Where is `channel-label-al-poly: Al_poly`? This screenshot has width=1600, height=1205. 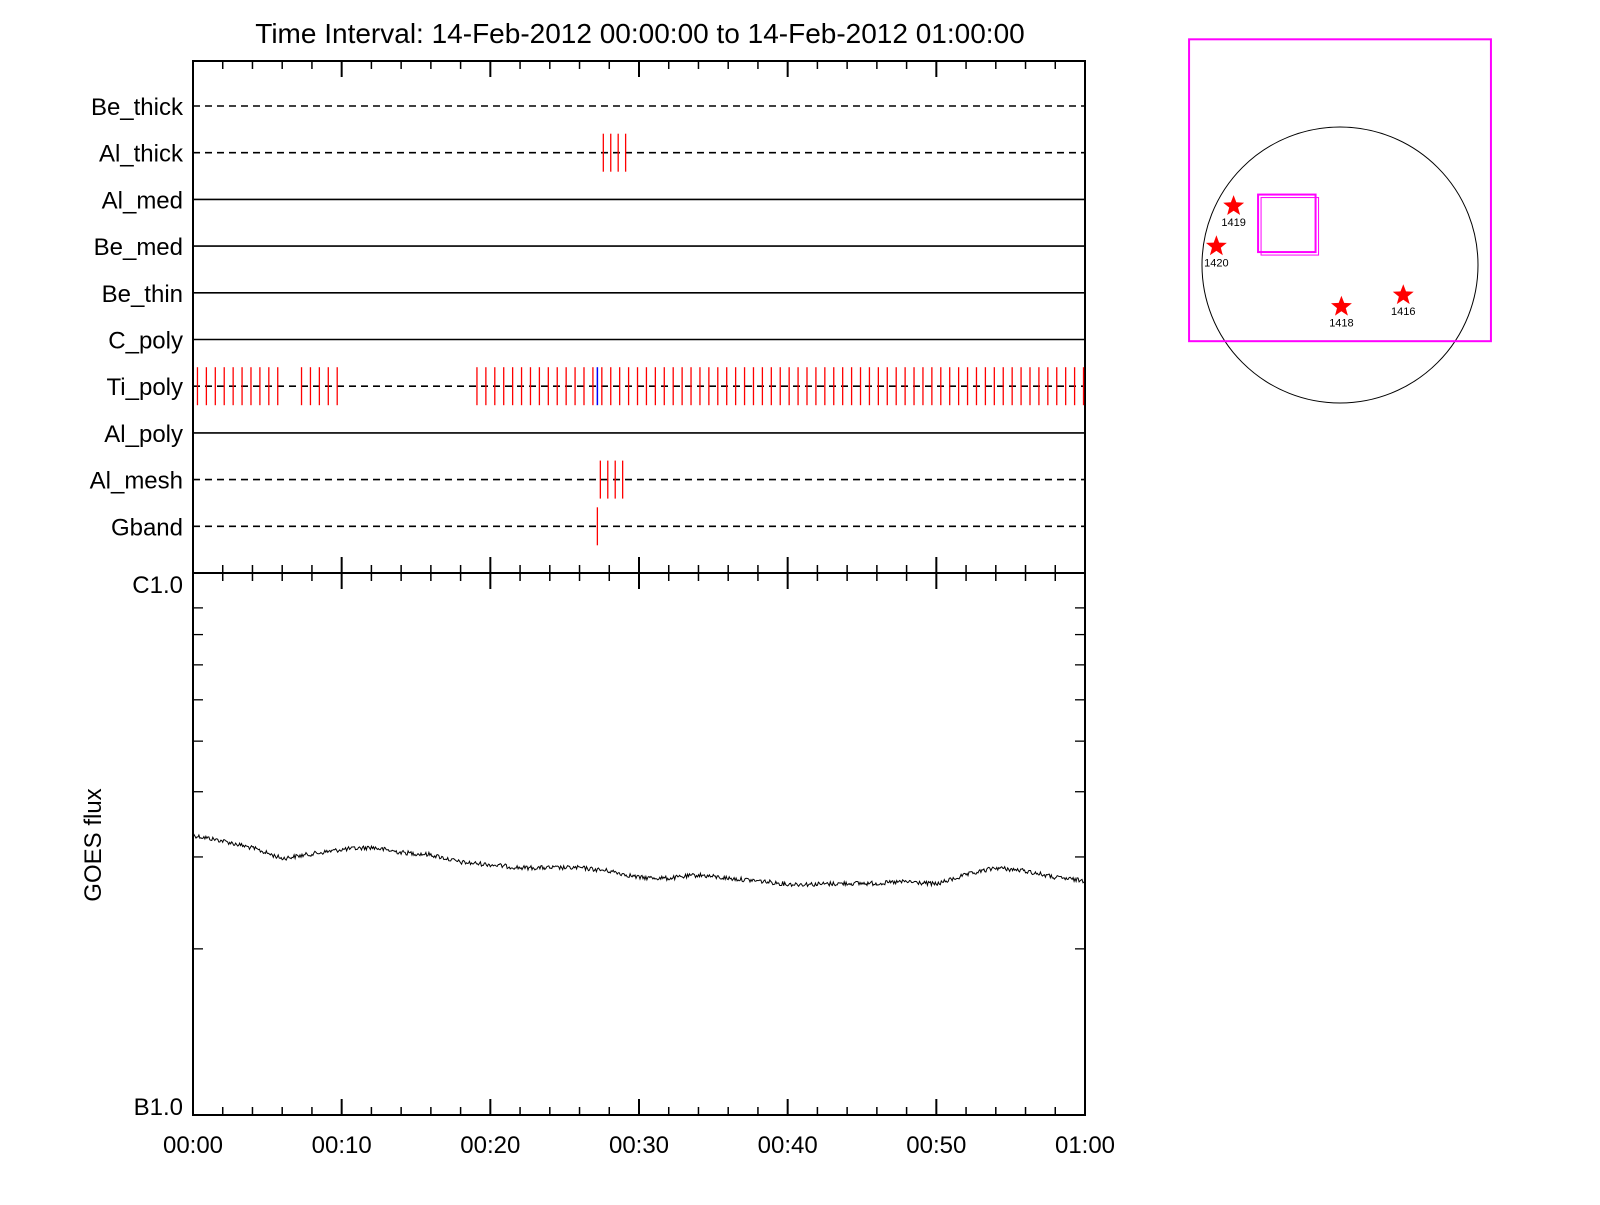 channel-label-al-poly: Al_poly is located at coordinates (143, 434).